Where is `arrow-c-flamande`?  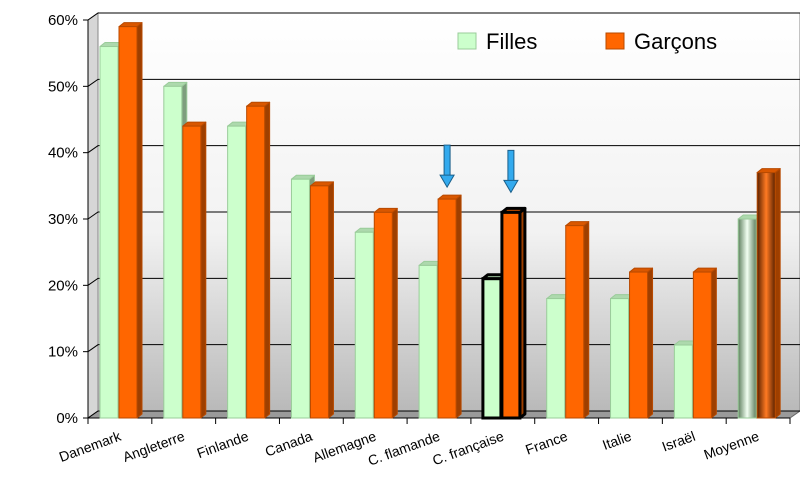
arrow-c-flamande is located at coordinates (447, 166).